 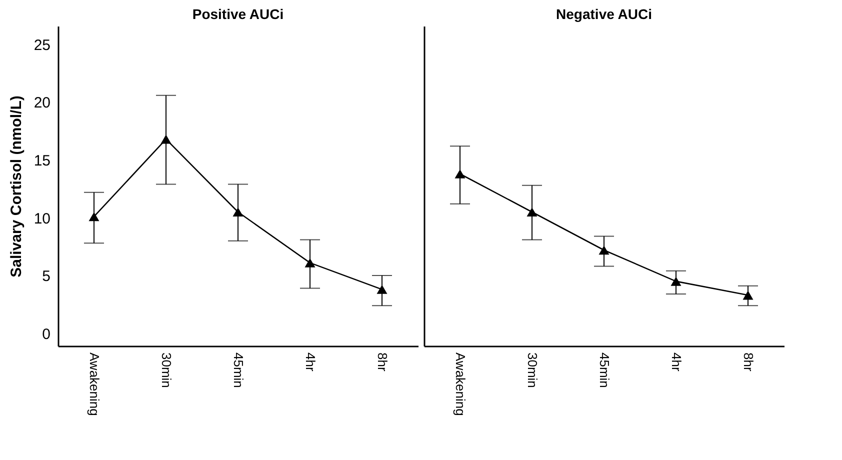 I want to click on y-axis-title: Salivary Cortisol (nmol/L), so click(x=16, y=187).